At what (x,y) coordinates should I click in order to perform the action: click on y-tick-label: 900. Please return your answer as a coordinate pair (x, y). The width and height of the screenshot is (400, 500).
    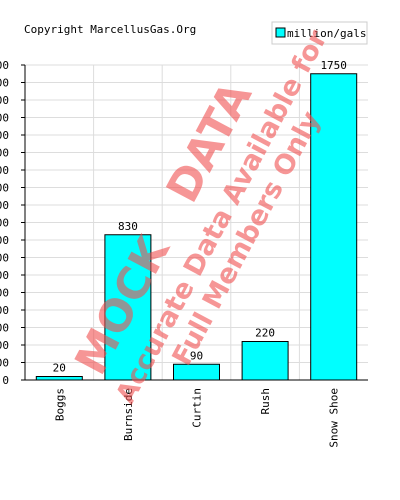
    Looking at the image, I should click on (4, 223).